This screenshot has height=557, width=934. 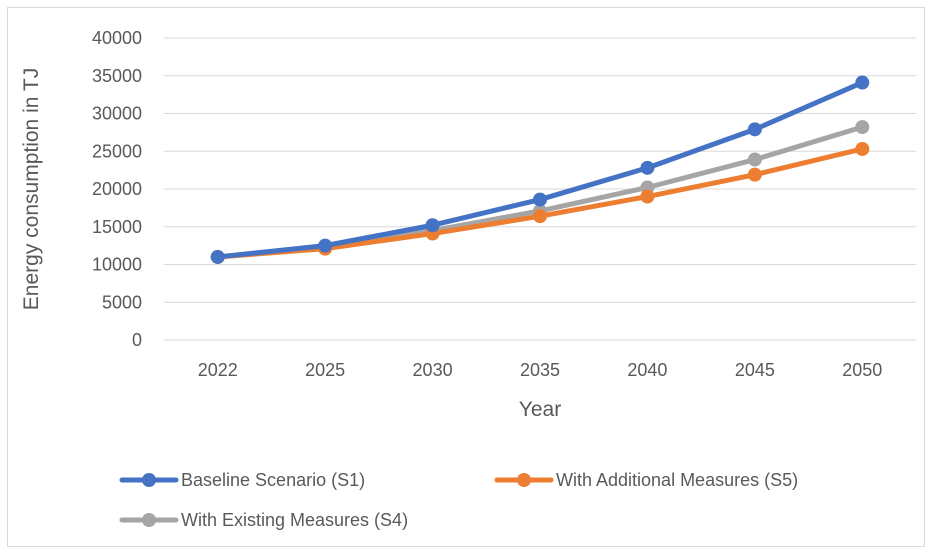 I want to click on x-tick-label: 2030, so click(x=433, y=370).